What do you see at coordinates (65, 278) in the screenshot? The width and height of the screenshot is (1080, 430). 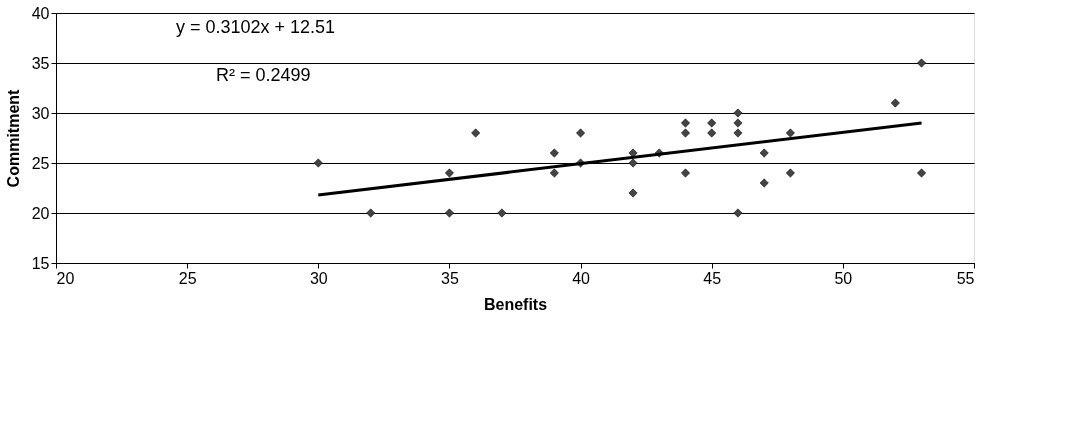 I see `x-tick-label: 20` at bounding box center [65, 278].